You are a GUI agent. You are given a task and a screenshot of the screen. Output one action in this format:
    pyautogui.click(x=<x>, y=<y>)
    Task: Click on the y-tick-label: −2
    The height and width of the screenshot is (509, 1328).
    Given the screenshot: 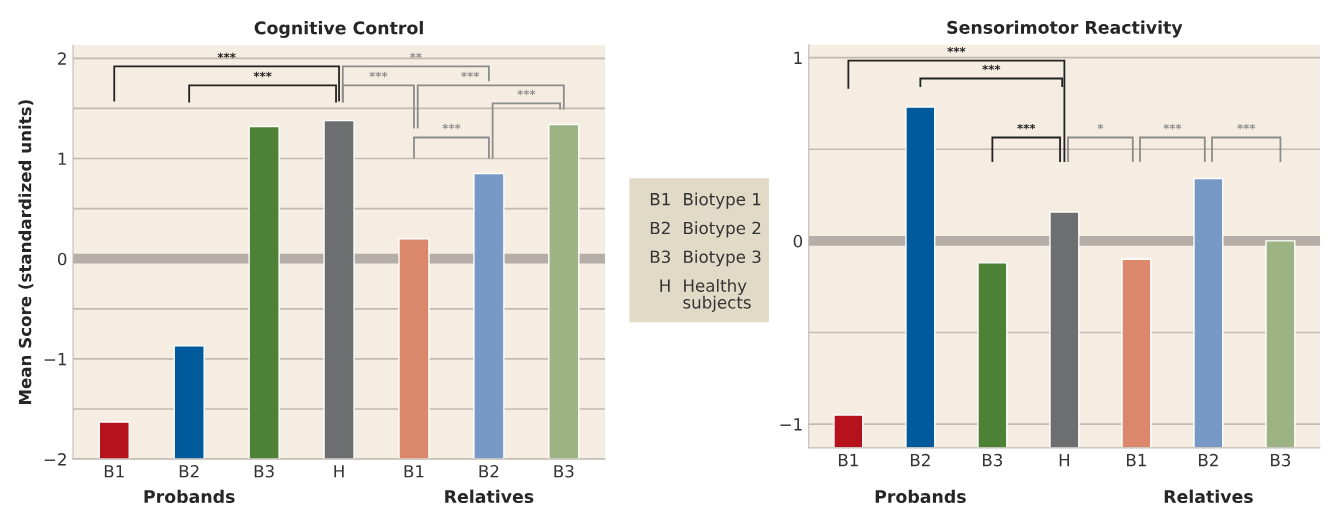 What is the action you would take?
    pyautogui.click(x=55, y=459)
    